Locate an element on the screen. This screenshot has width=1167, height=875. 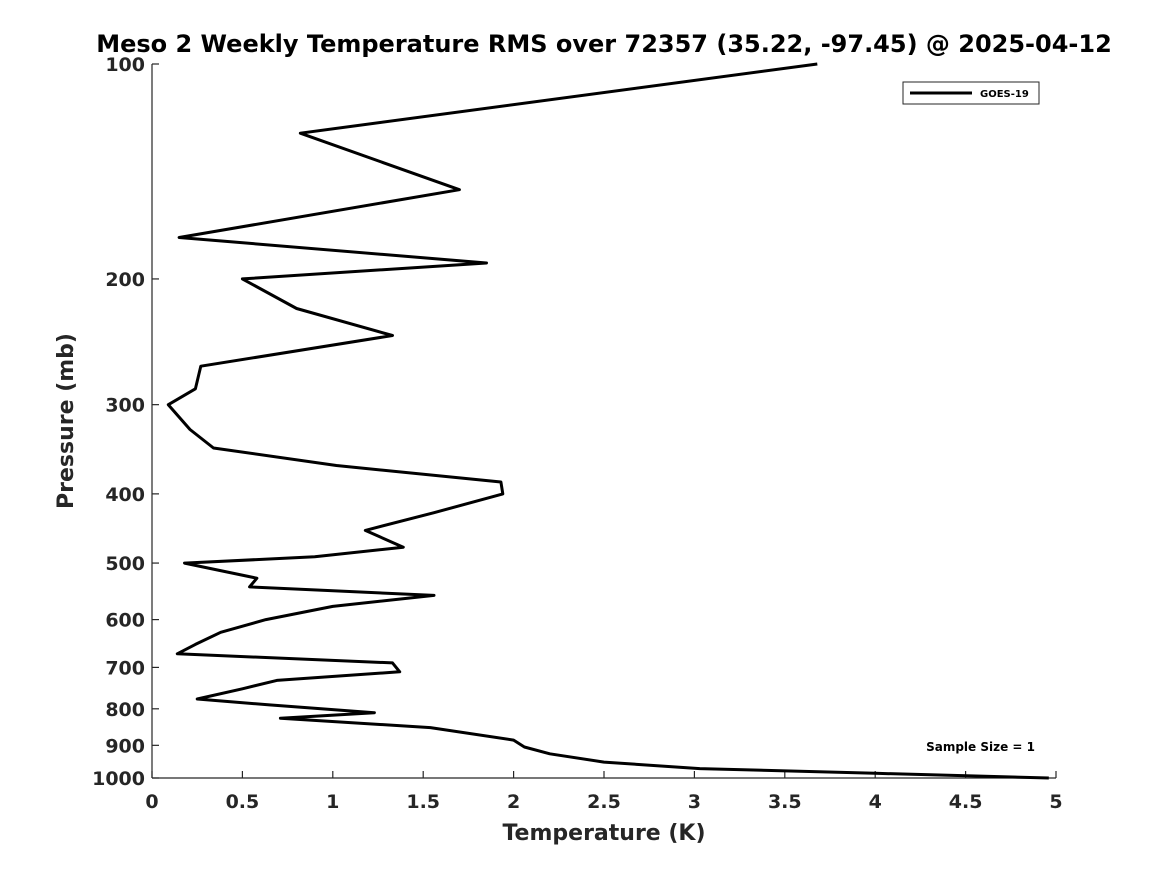
y-tick-label: 300 is located at coordinates (125, 406).